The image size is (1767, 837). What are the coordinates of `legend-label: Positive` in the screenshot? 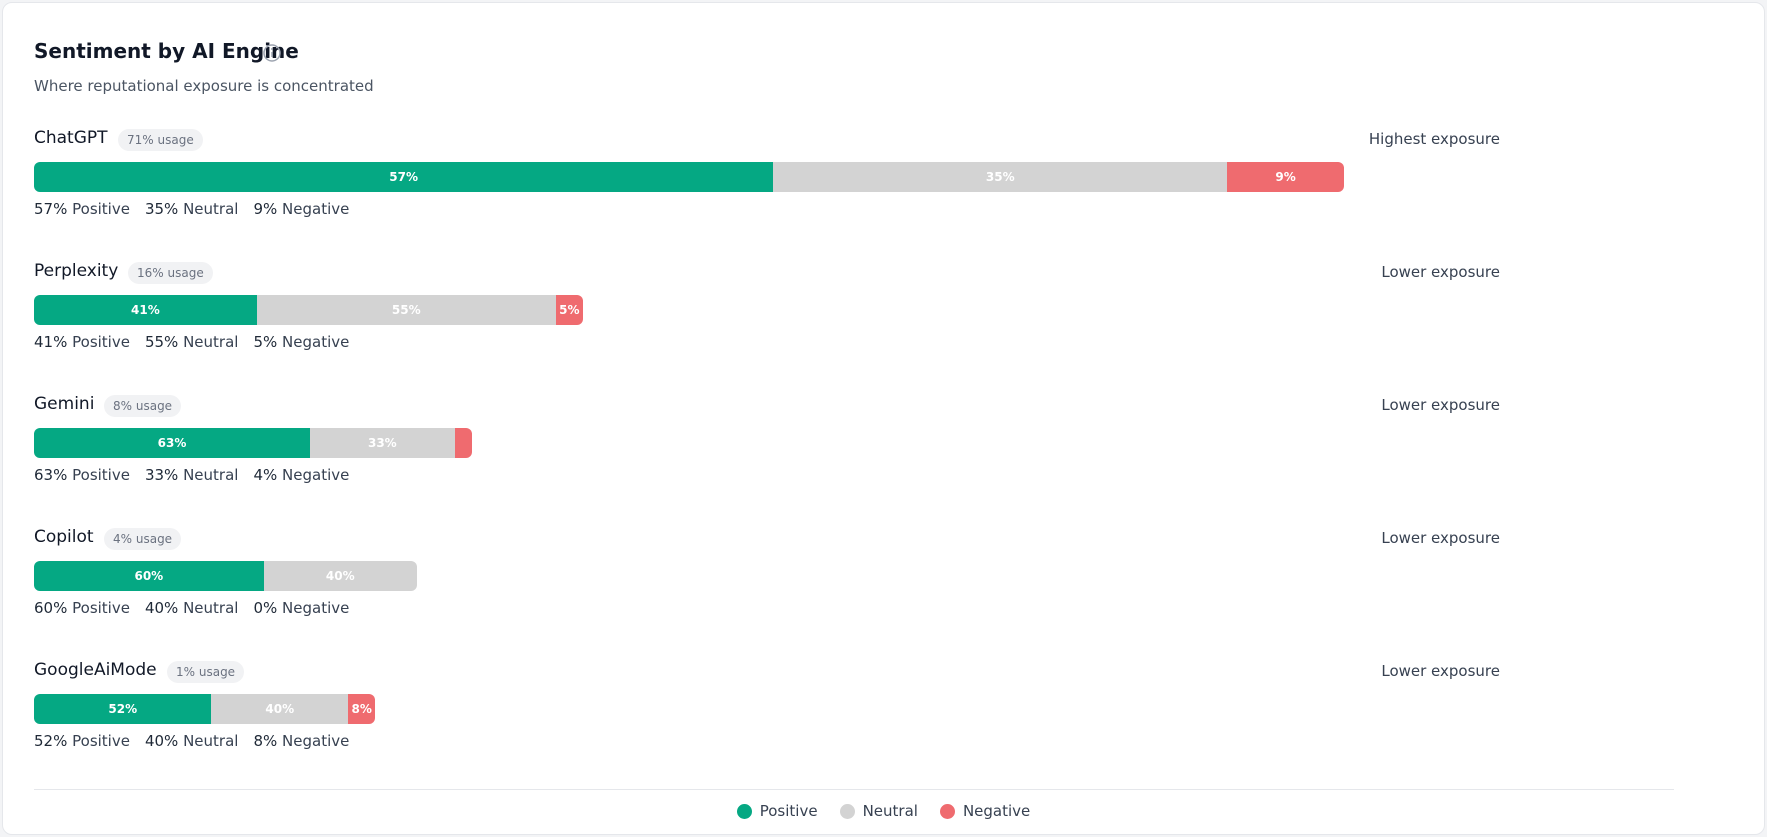 It's located at (788, 811).